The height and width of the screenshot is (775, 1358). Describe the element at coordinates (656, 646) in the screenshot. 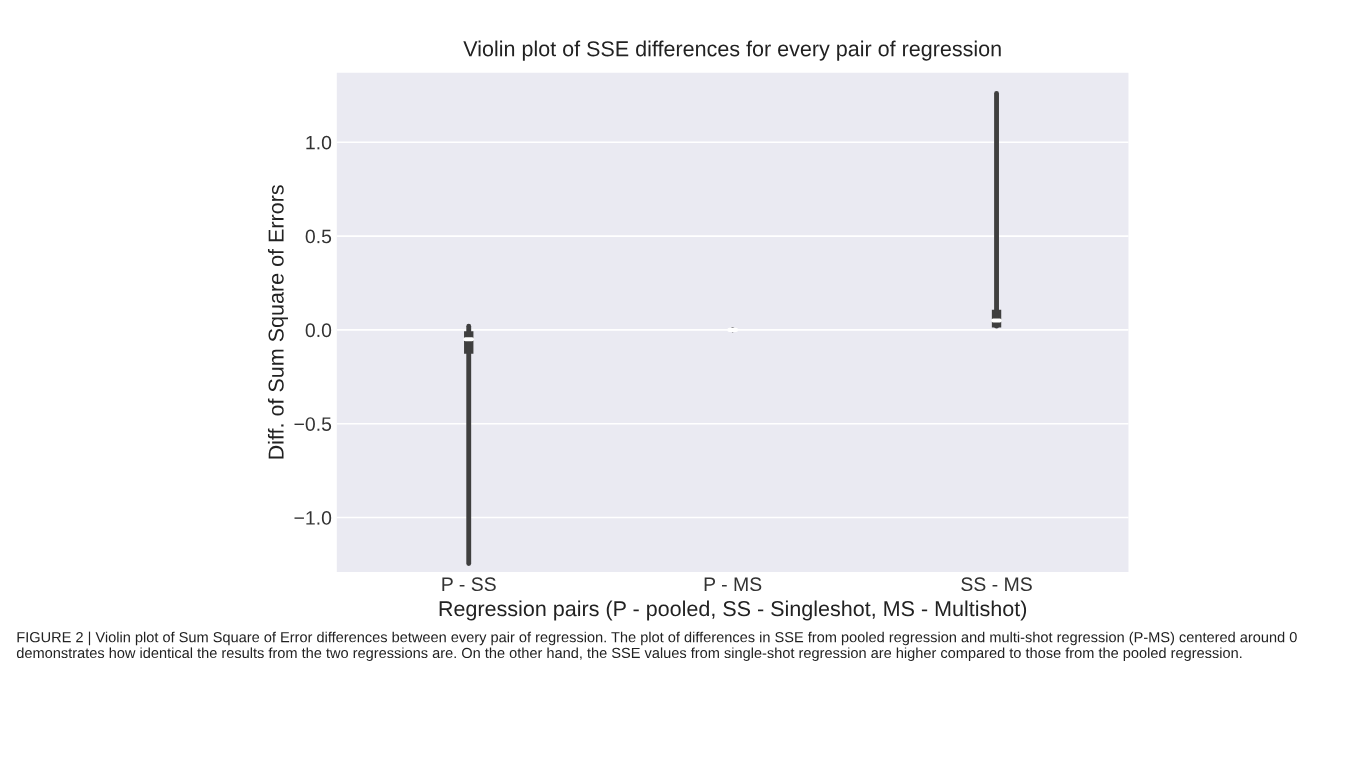

I see `caption: FIGURE 2 | Violin plot of Sum Square of Error differences between every pair of regression. The plot of differences in SSE from pooled regression and multi-shot regression (P-MS) centered around 0 demonstrates how identical the results from the two regressions are. On the other hand, the SSE values from single-shot regression are higher compared to those from the pooled regression.` at that location.